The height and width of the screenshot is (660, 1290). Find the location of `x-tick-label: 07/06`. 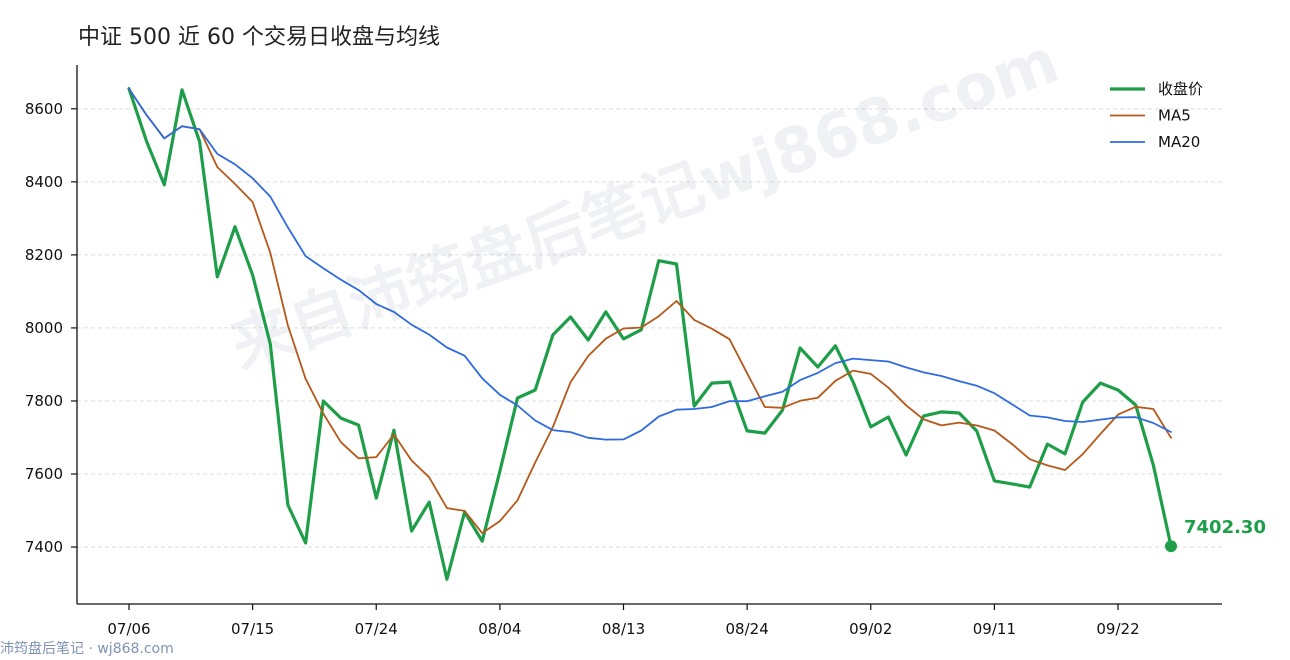

x-tick-label: 07/06 is located at coordinates (128, 629).